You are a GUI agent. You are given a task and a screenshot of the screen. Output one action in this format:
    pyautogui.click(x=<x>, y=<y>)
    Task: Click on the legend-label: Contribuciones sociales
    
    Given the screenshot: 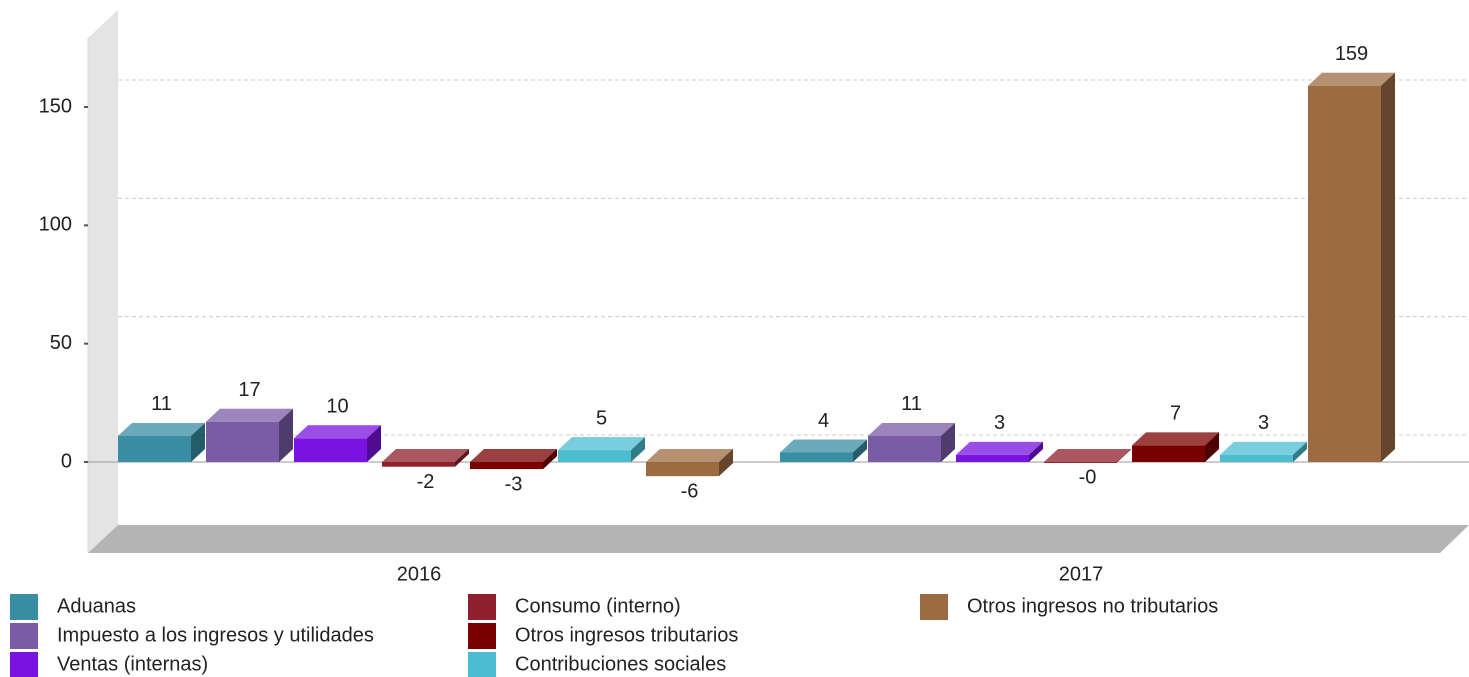 What is the action you would take?
    pyautogui.click(x=620, y=664)
    